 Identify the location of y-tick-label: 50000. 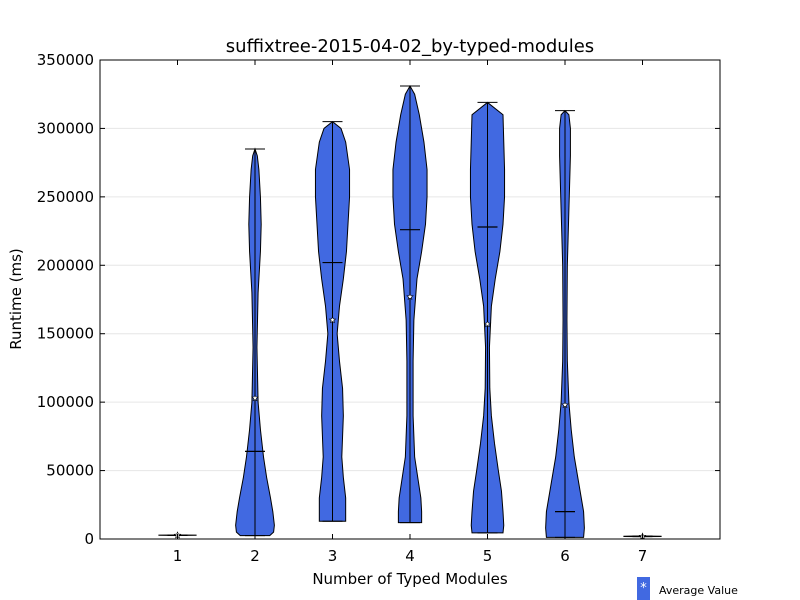
(70, 471).